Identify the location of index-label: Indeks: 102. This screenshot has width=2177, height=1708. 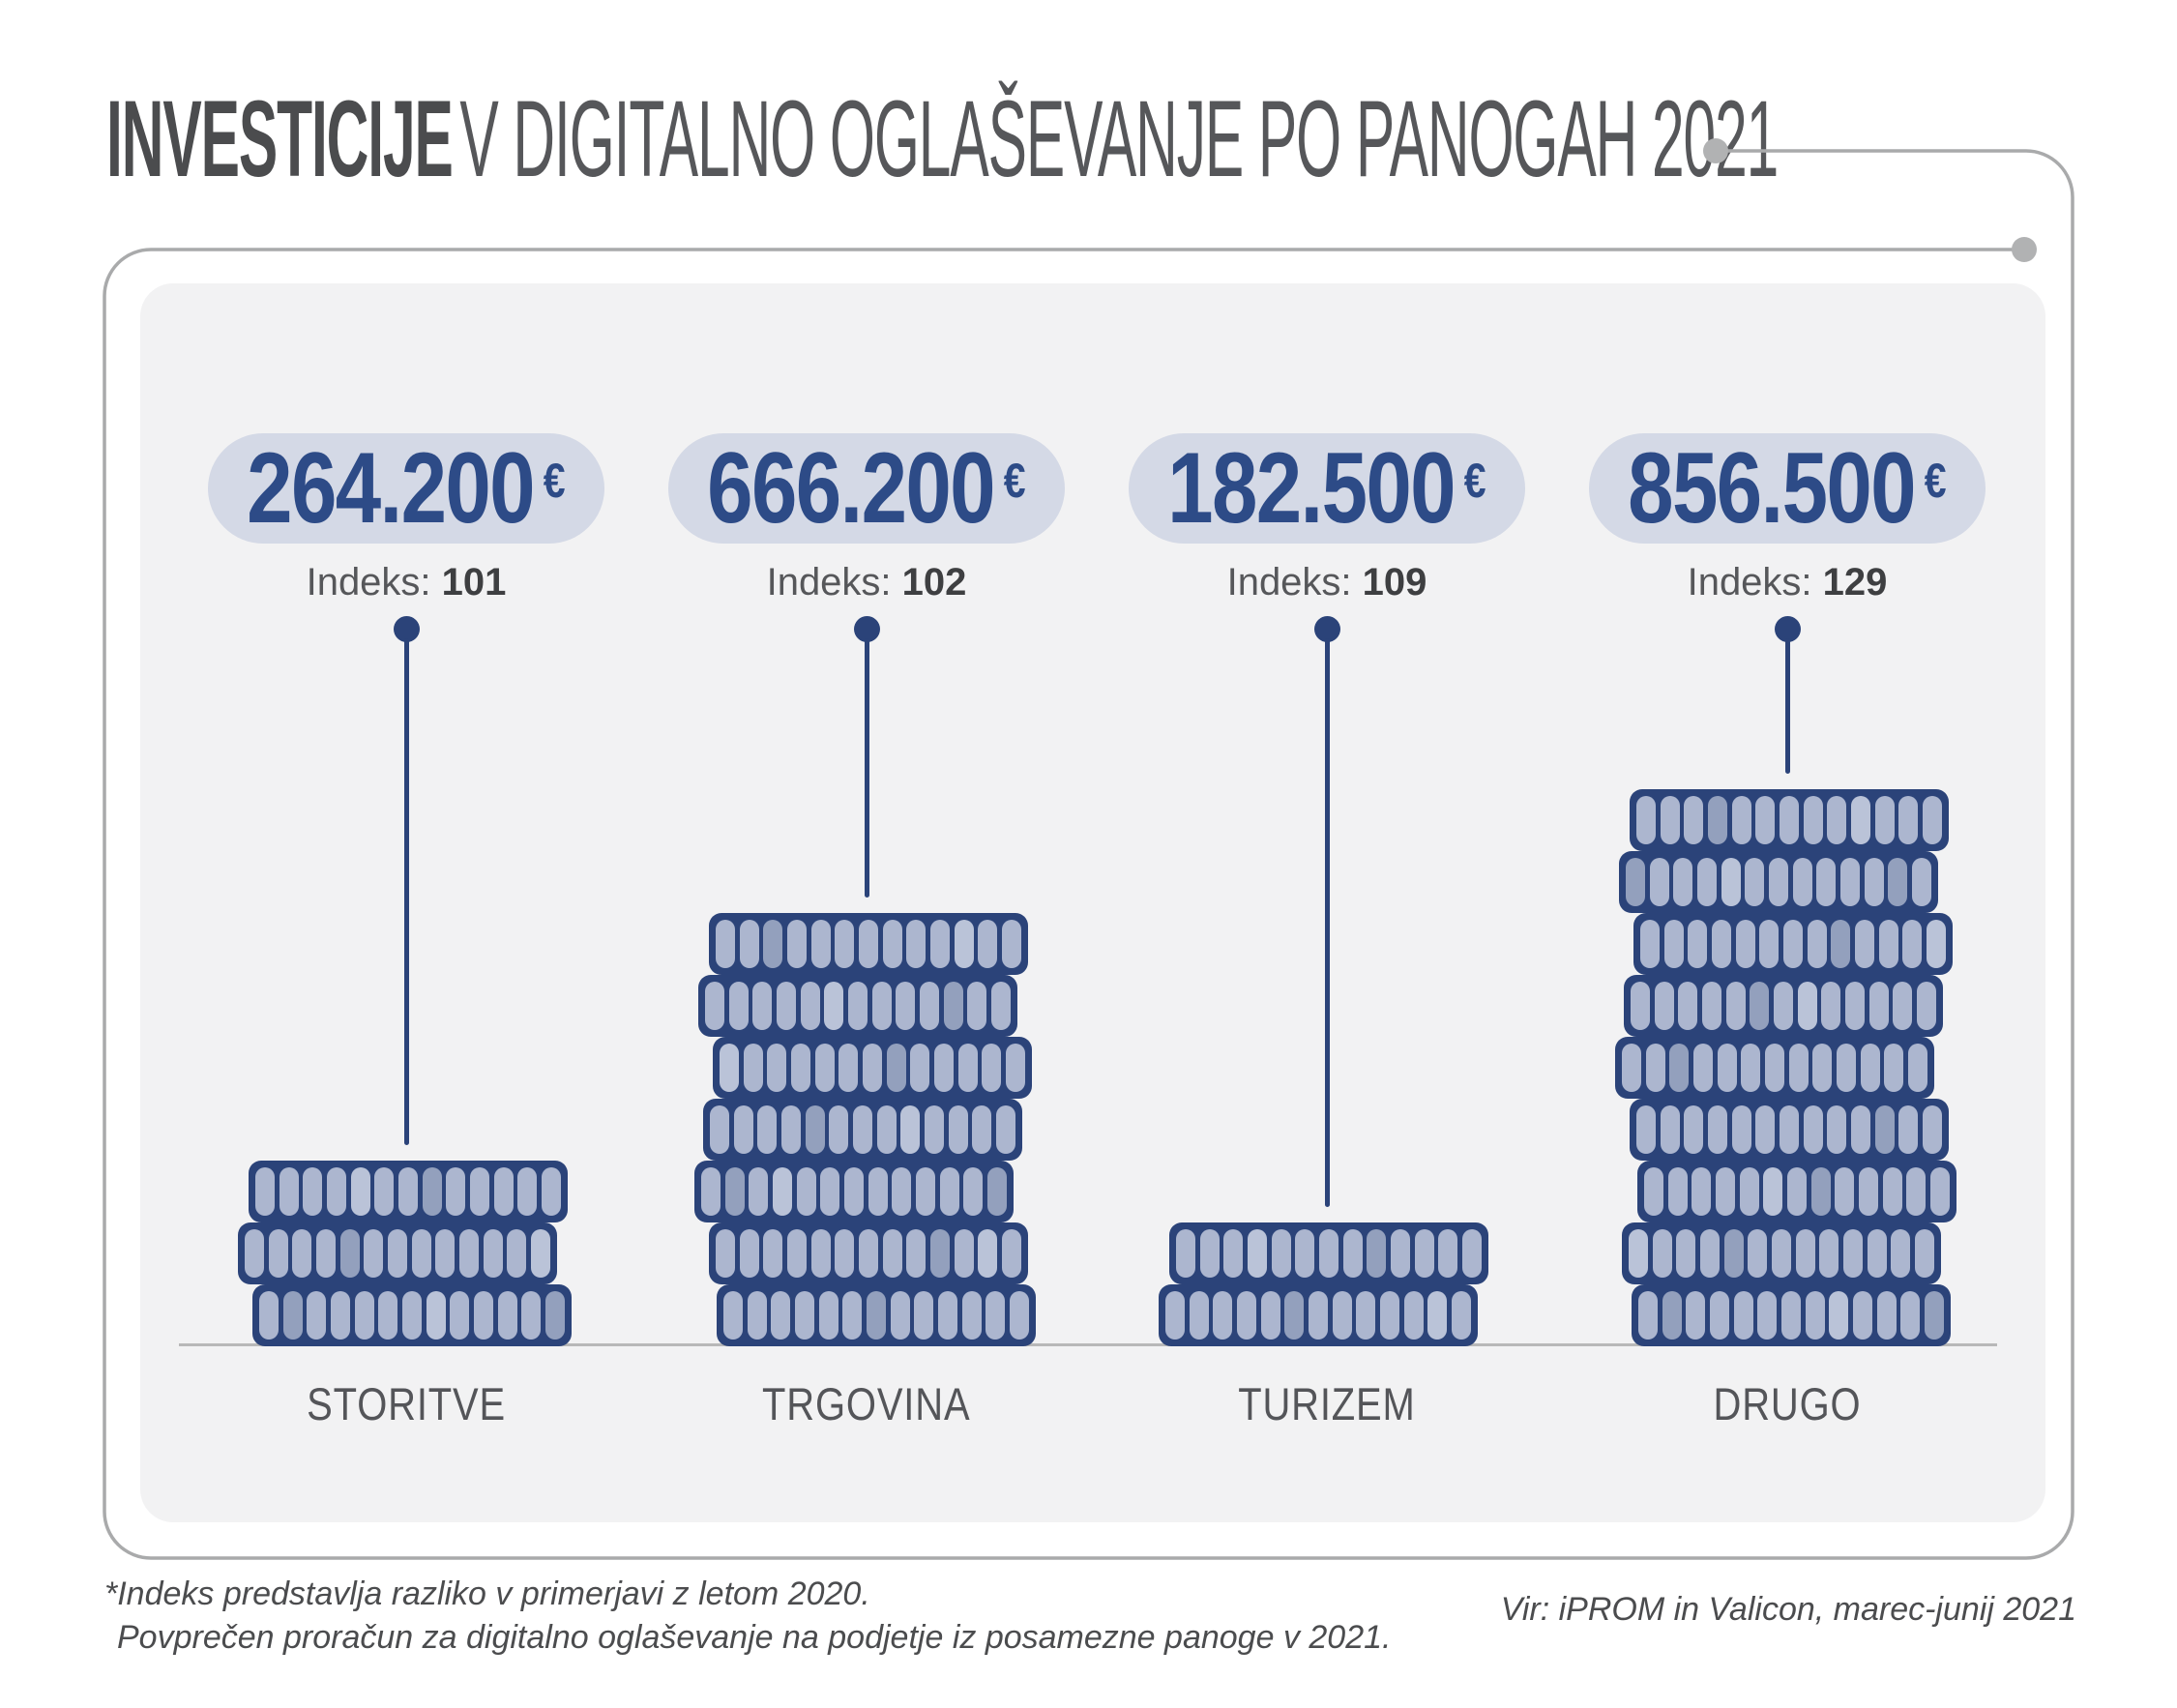
(866, 582).